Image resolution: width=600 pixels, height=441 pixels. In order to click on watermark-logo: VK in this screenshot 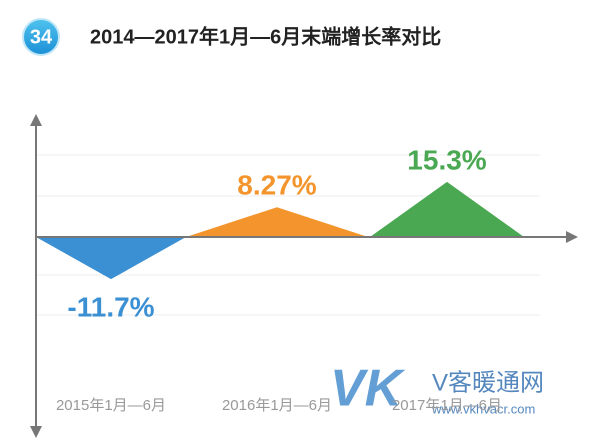, I will do `click(368, 389)`.